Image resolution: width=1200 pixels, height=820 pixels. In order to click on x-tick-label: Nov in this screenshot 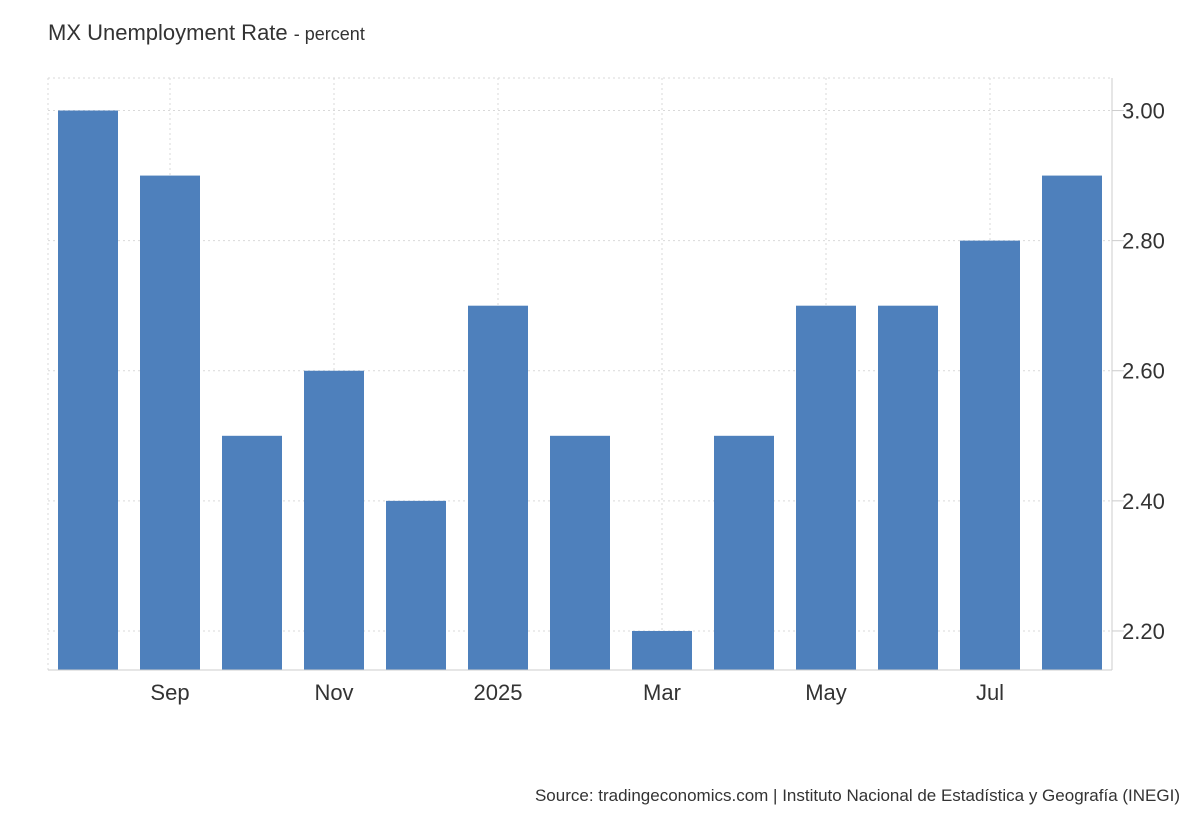, I will do `click(333, 692)`.